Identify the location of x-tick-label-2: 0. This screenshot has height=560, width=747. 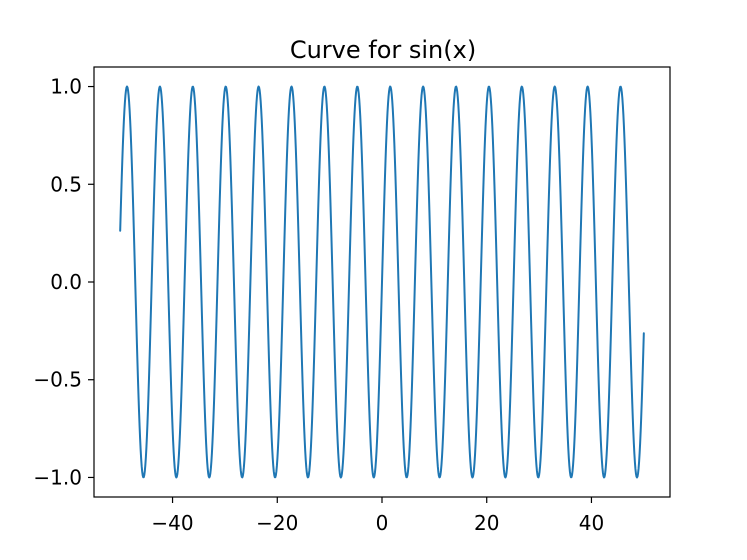
(382, 523).